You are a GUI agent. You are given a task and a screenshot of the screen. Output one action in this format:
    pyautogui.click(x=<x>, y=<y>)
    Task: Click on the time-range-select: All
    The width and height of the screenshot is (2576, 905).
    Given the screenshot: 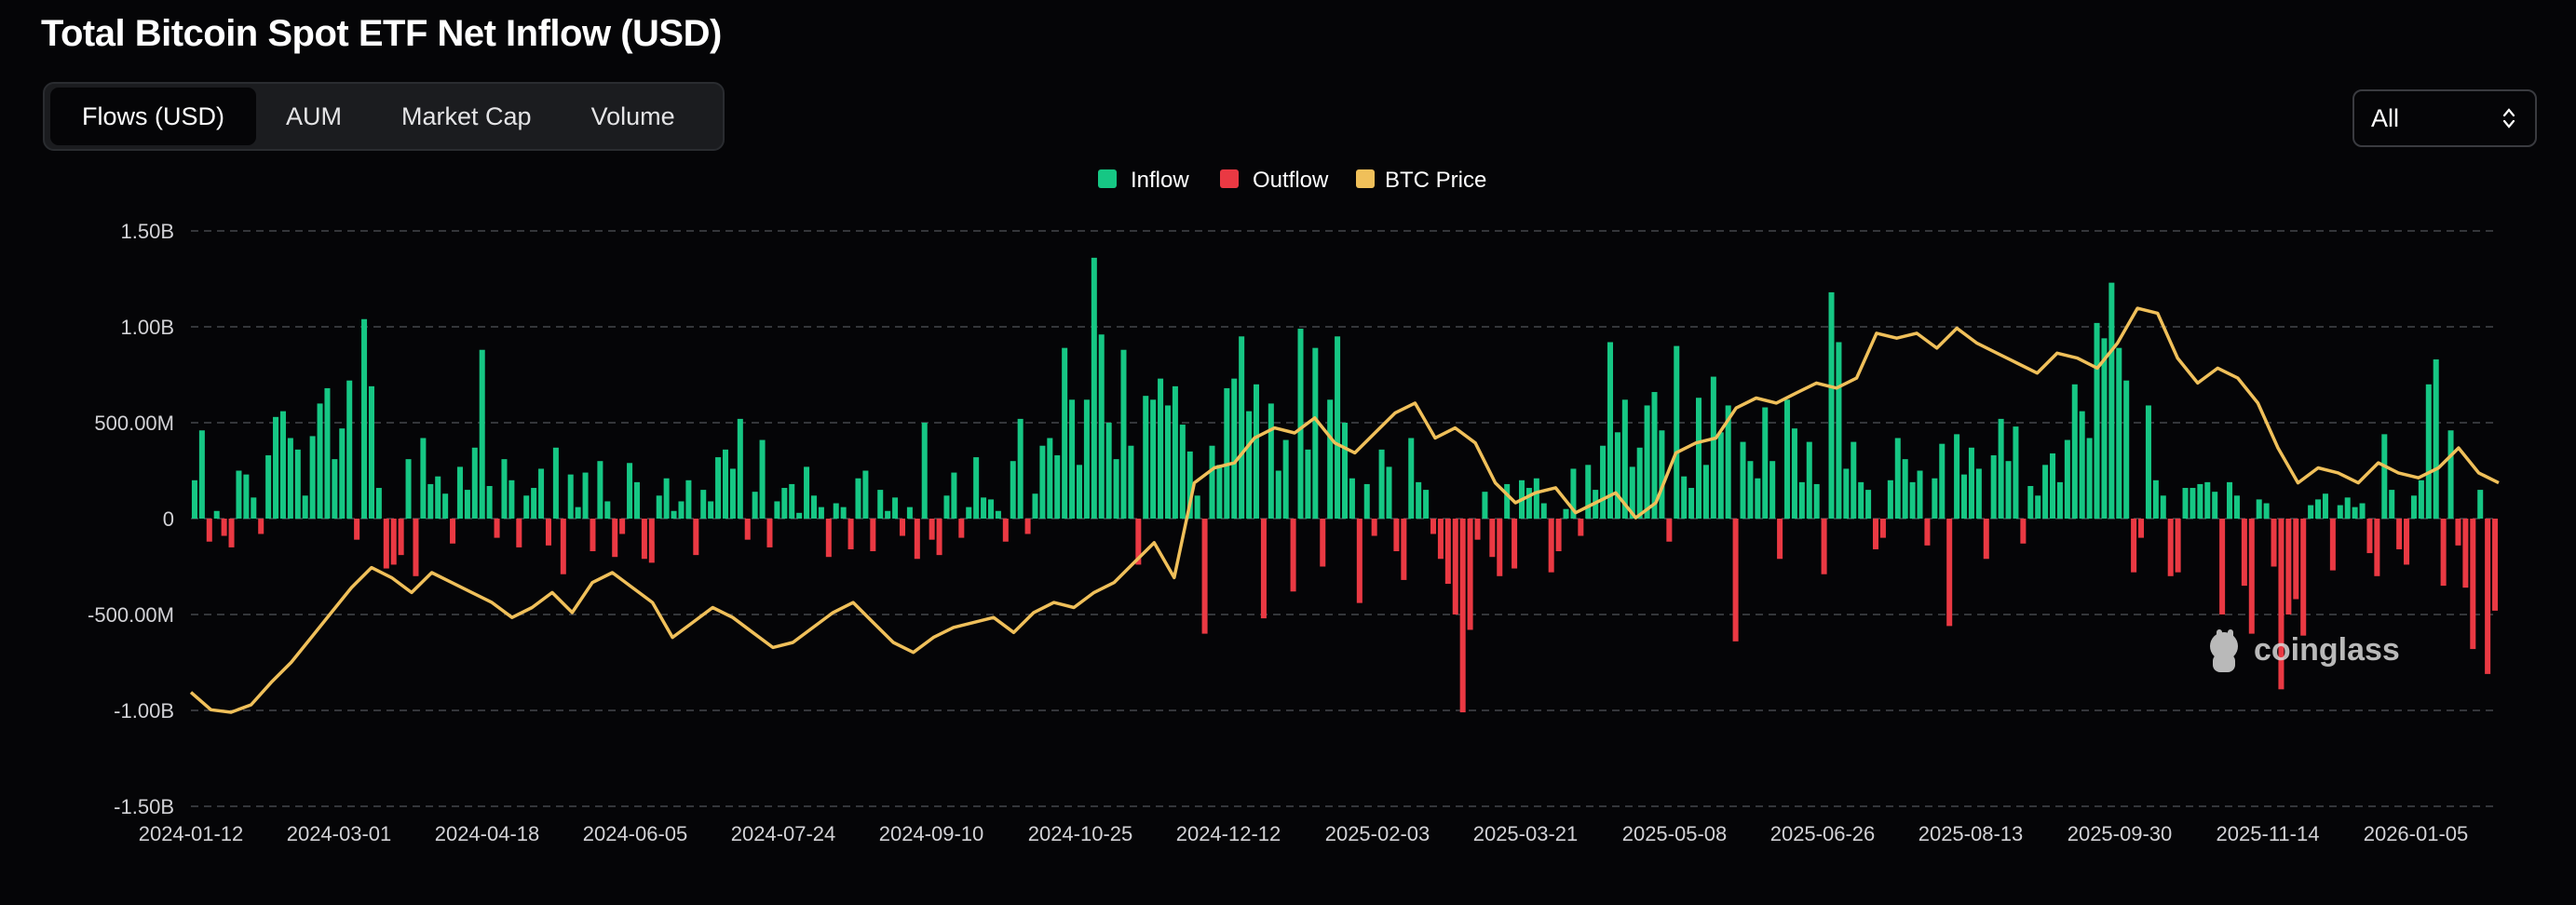 What is the action you would take?
    pyautogui.click(x=2444, y=118)
    